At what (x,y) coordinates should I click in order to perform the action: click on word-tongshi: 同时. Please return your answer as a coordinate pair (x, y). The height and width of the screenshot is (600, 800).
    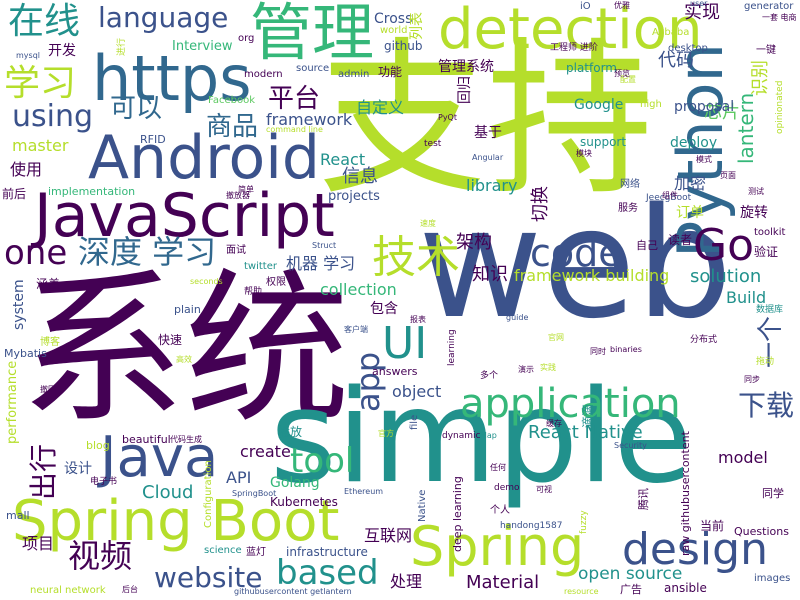
    Looking at the image, I should click on (598, 351).